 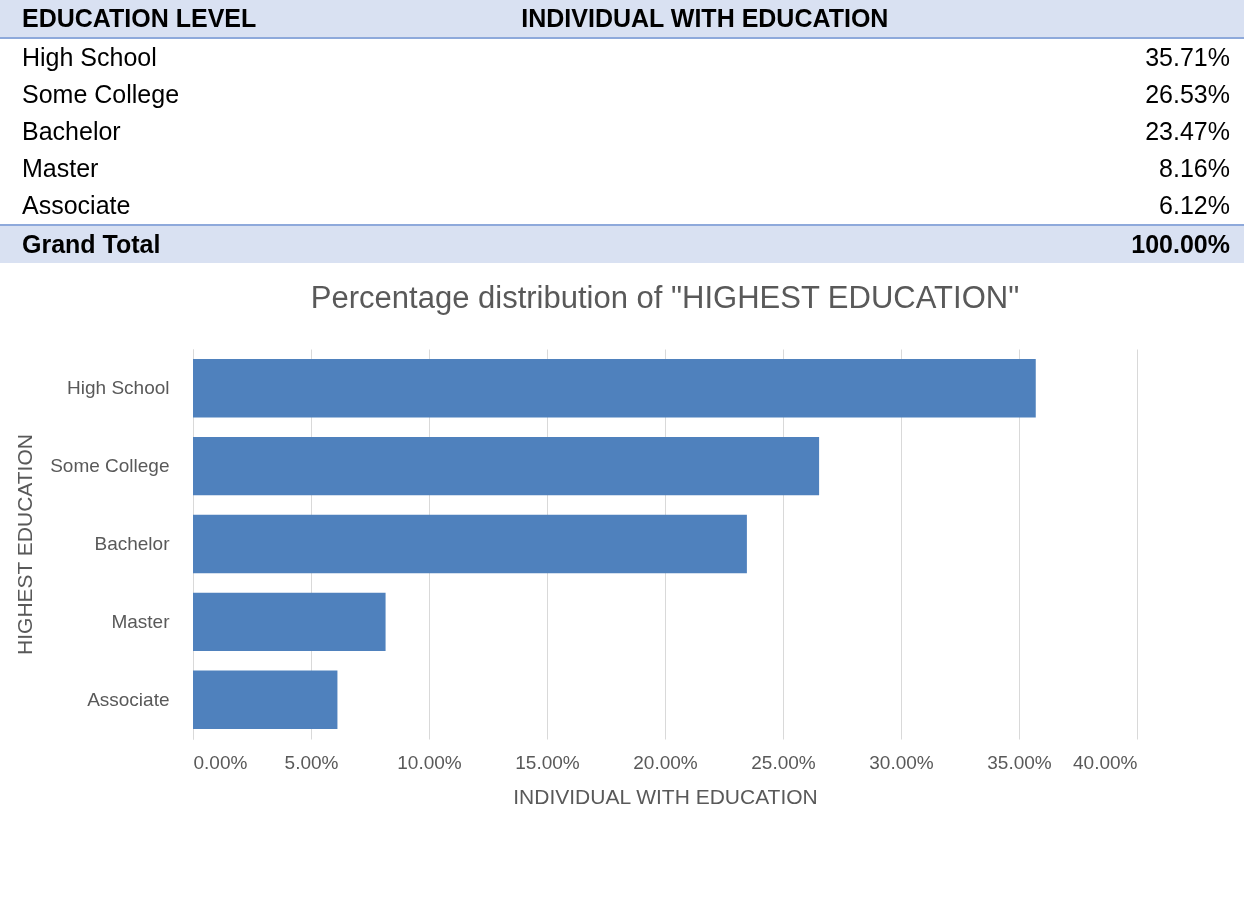 What do you see at coordinates (901, 762) in the screenshot?
I see `x-tick-label: 30.00%` at bounding box center [901, 762].